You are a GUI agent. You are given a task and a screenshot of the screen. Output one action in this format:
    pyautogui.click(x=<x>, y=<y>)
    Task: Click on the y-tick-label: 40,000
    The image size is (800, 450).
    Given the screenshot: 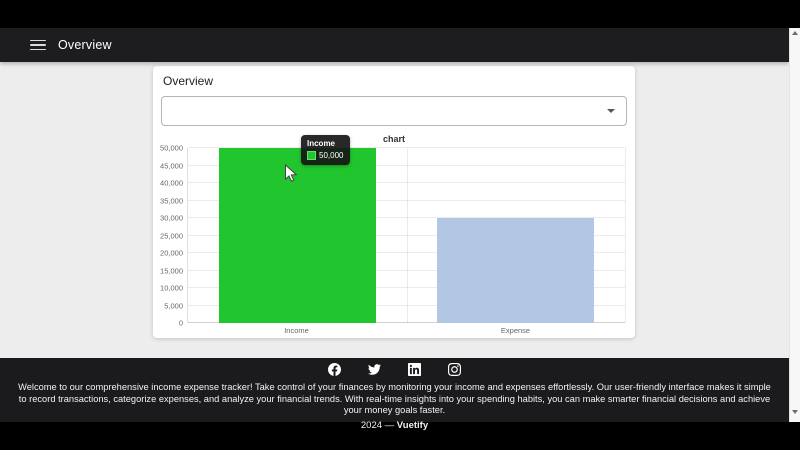 What is the action you would take?
    pyautogui.click(x=171, y=183)
    